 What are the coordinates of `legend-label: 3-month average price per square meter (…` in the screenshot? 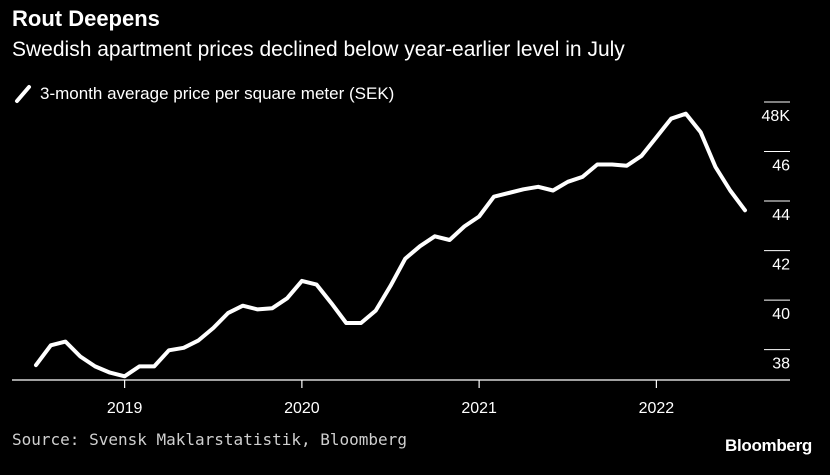 It's located at (217, 93).